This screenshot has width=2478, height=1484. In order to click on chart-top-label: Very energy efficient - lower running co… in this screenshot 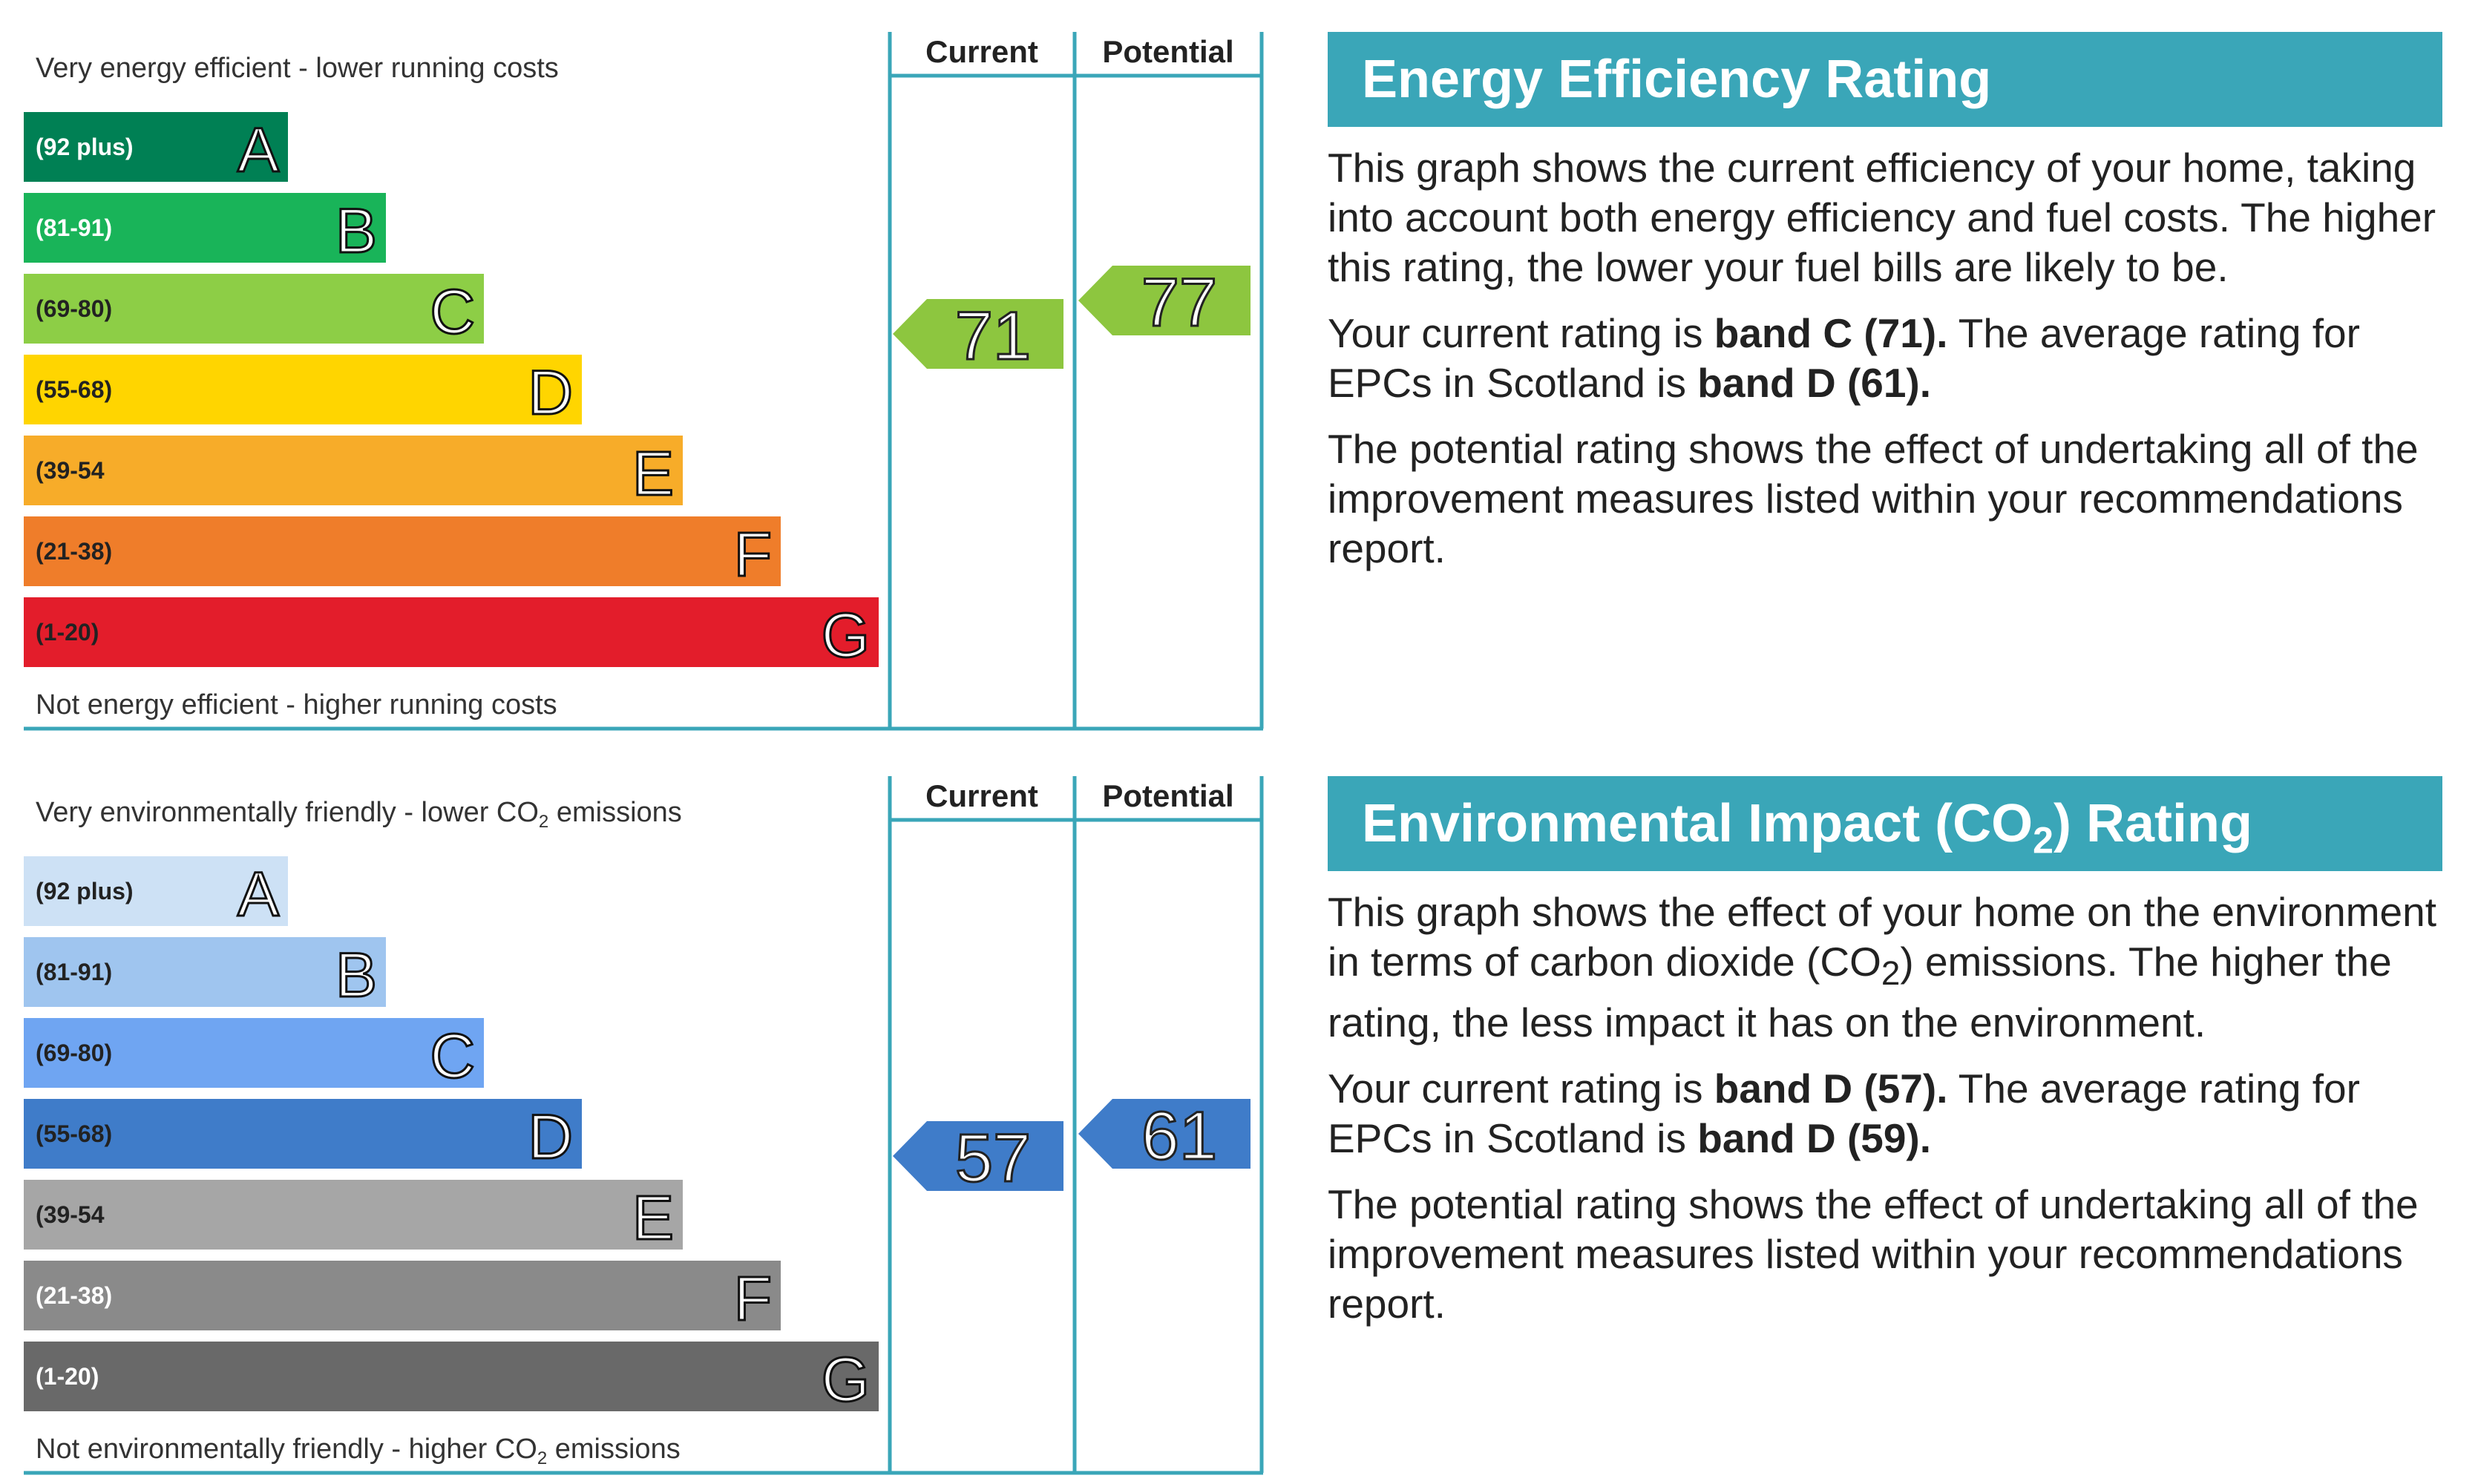, I will do `click(297, 68)`.